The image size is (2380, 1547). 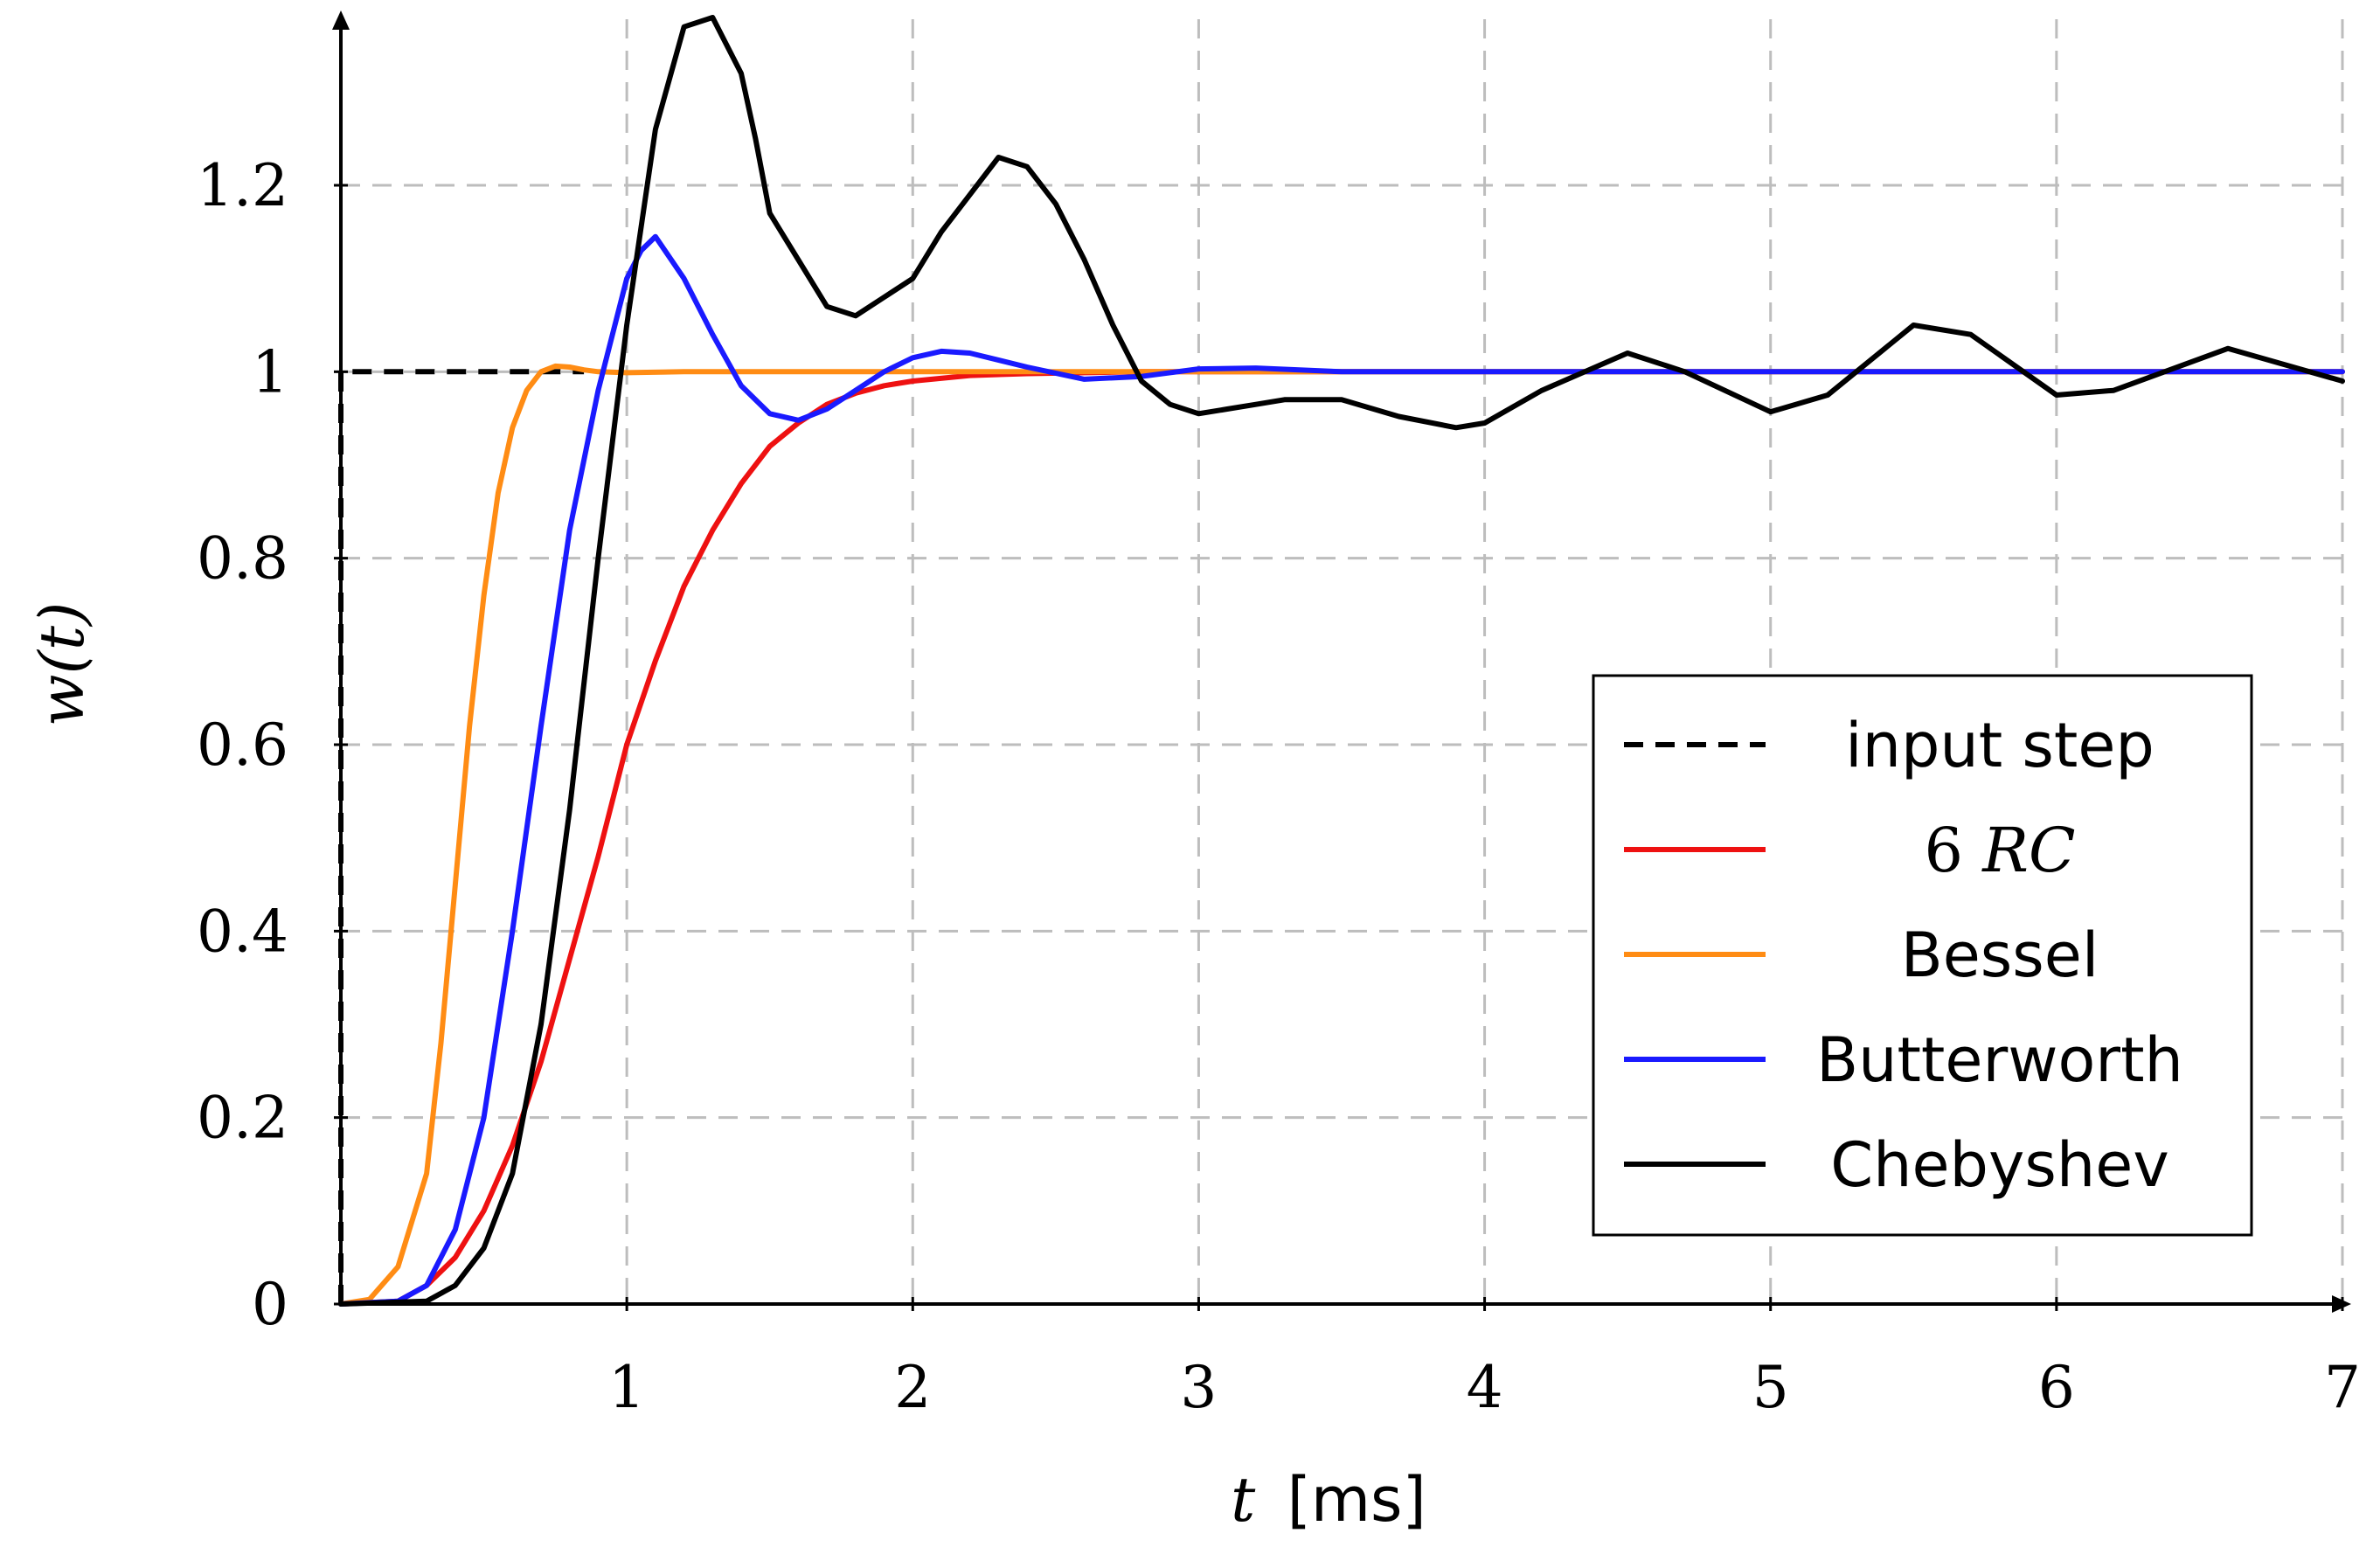 What do you see at coordinates (242, 559) in the screenshot?
I see `y-tick-label: 0.8` at bounding box center [242, 559].